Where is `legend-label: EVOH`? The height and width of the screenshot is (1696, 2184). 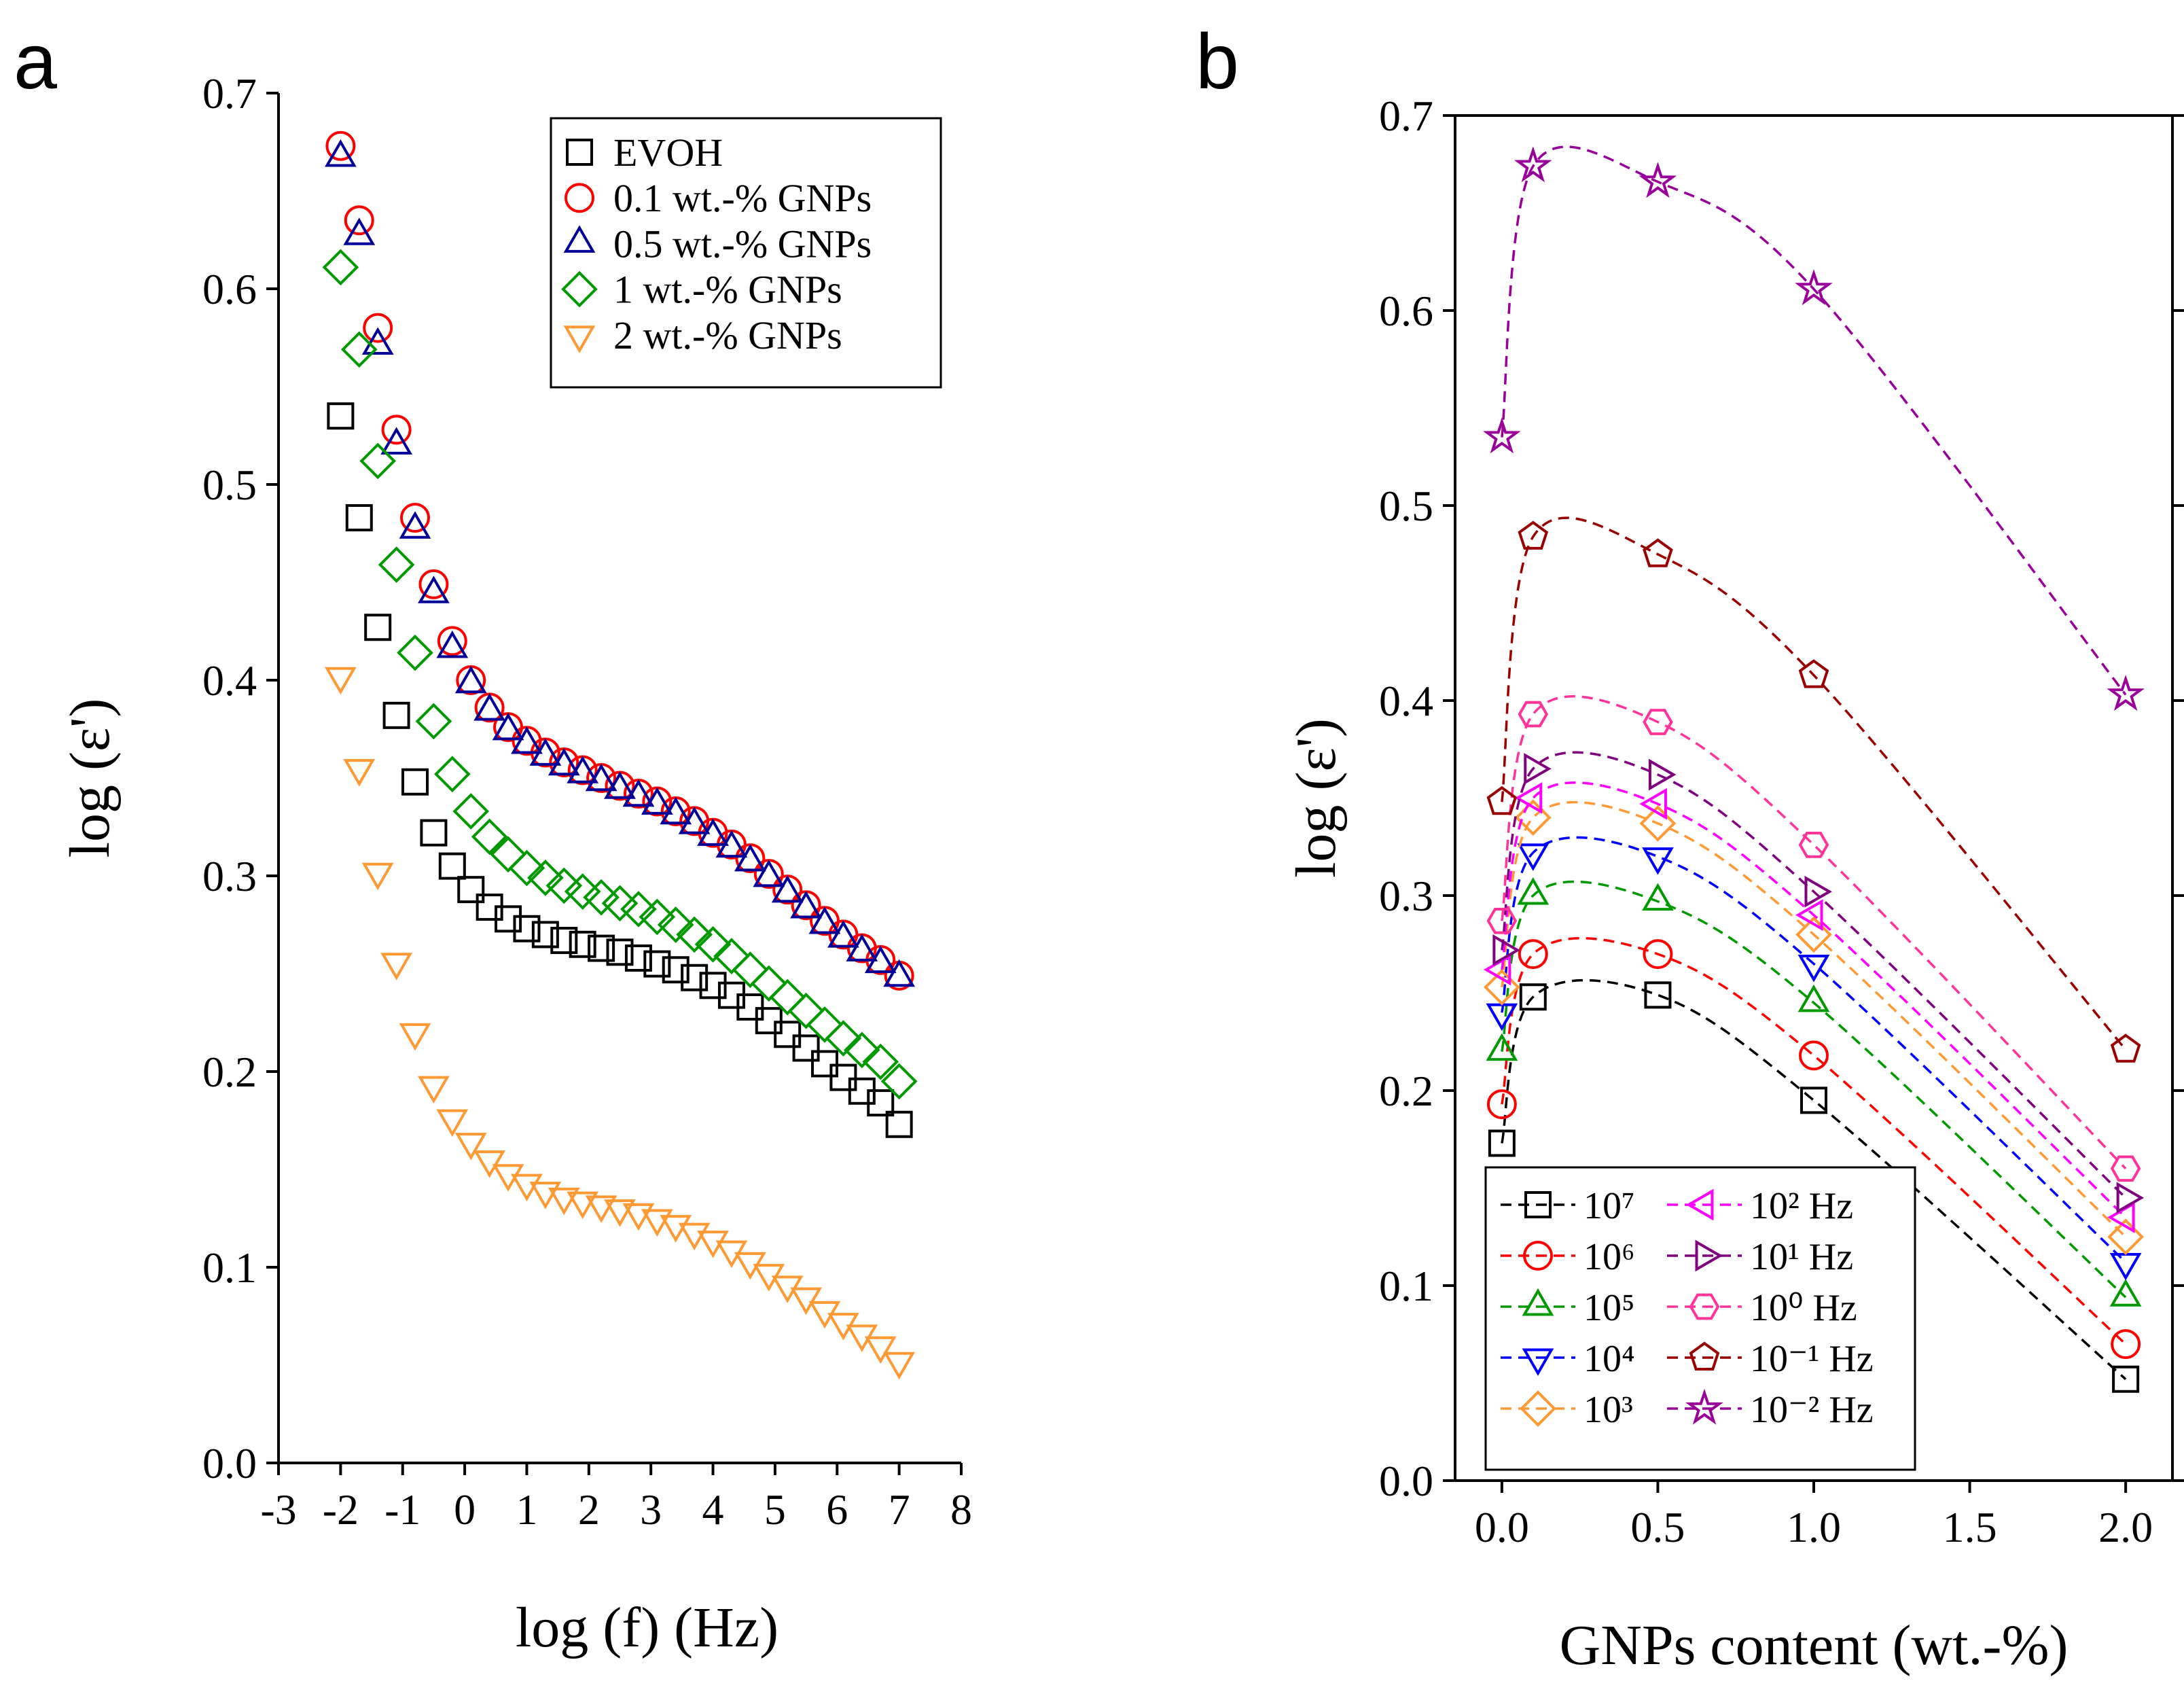 legend-label: EVOH is located at coordinates (668, 152).